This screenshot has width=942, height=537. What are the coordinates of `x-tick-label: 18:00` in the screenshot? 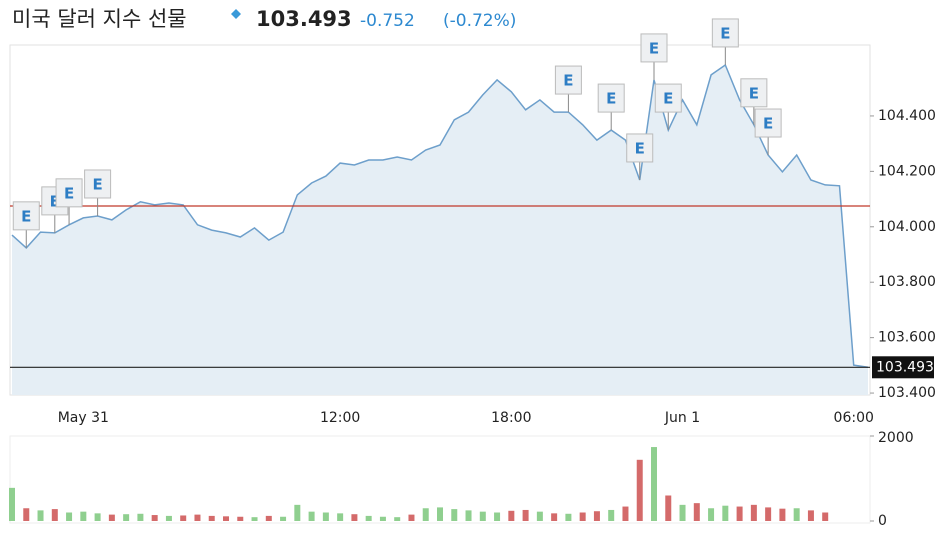 It's located at (511, 418).